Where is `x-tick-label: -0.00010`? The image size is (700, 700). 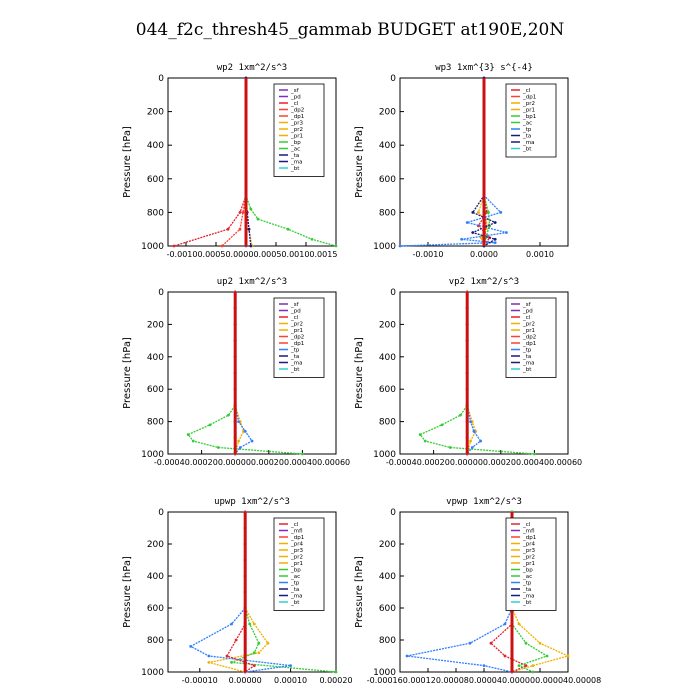 x-tick-label: -0.00010 is located at coordinates (200, 680).